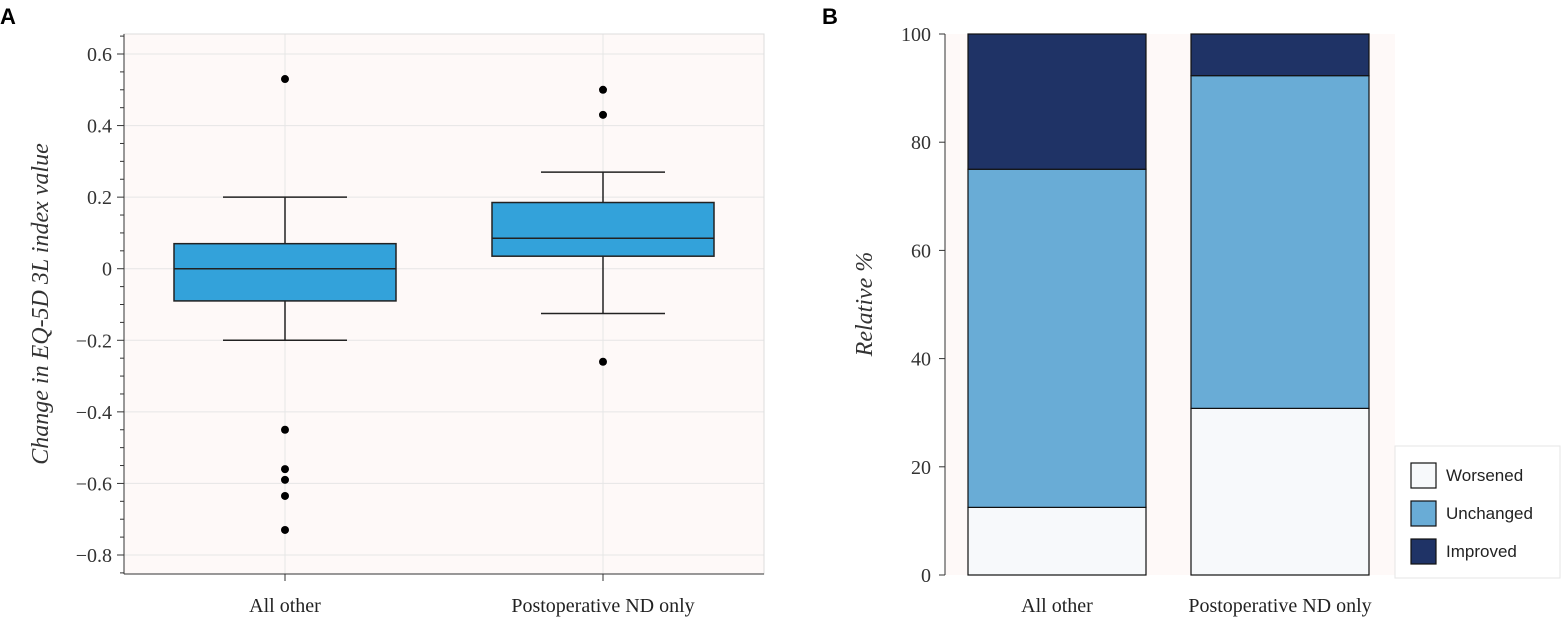 The height and width of the screenshot is (619, 1562). I want to click on y-tick-label-a-6: 0.4, so click(99, 127).